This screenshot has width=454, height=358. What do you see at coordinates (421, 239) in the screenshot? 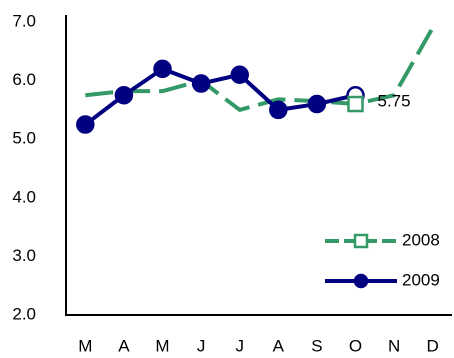
I see `legend-label: 2008` at bounding box center [421, 239].